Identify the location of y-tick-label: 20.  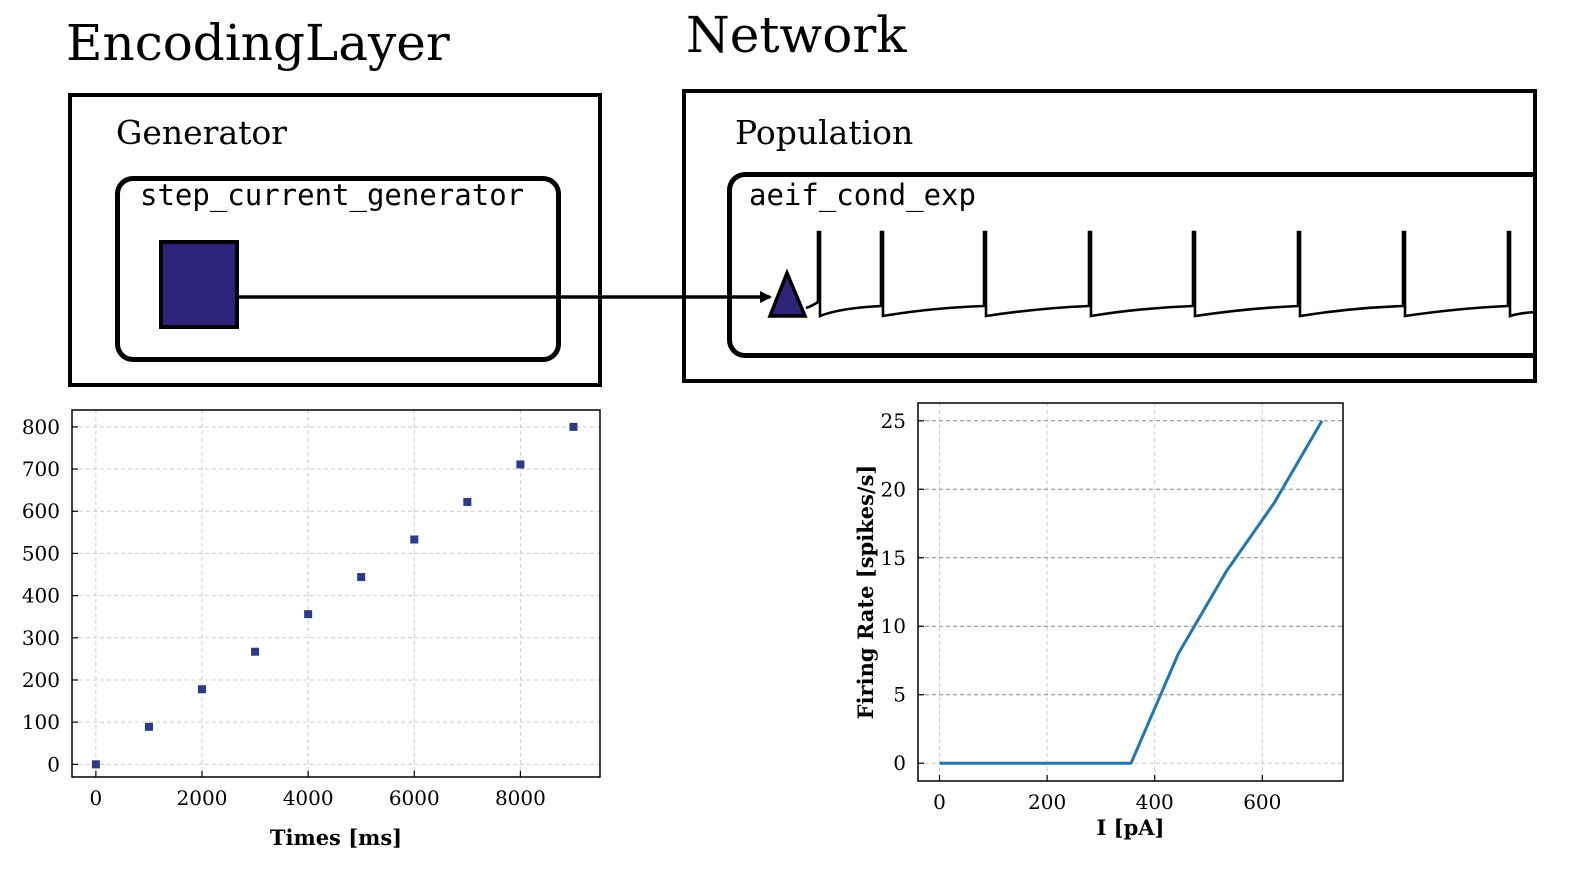
(893, 489).